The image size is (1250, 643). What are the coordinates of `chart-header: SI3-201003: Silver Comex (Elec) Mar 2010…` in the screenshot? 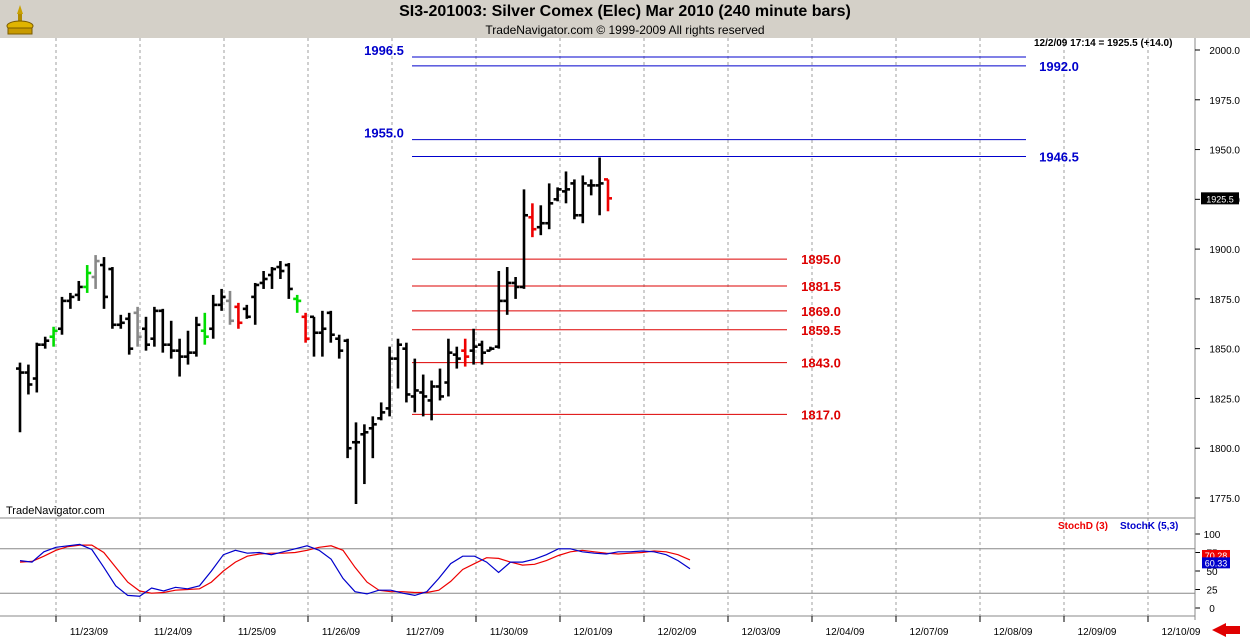 It's located at (625, 19).